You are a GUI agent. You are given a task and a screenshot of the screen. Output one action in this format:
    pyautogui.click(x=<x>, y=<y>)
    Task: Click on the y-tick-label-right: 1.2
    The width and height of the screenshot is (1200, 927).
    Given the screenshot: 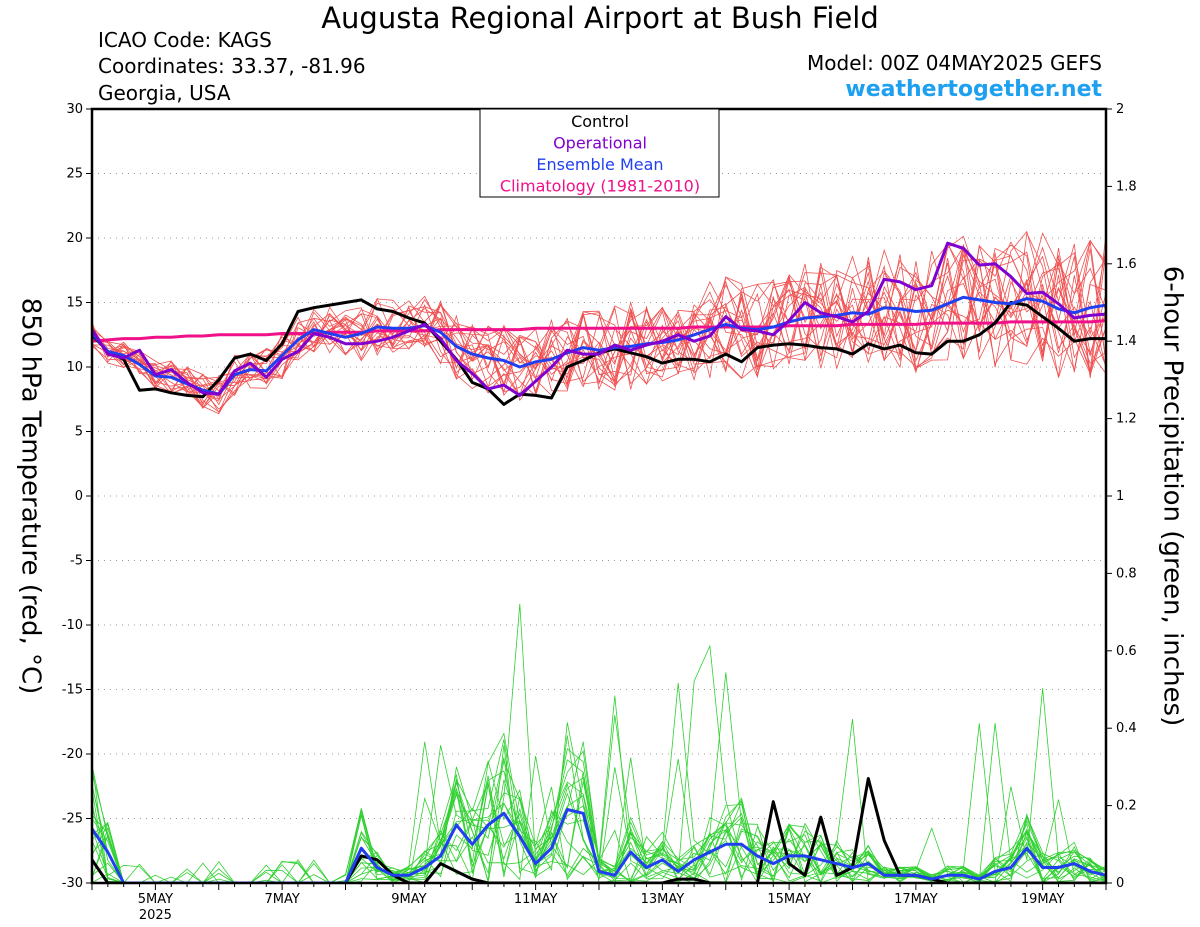 What is the action you would take?
    pyautogui.click(x=1126, y=419)
    